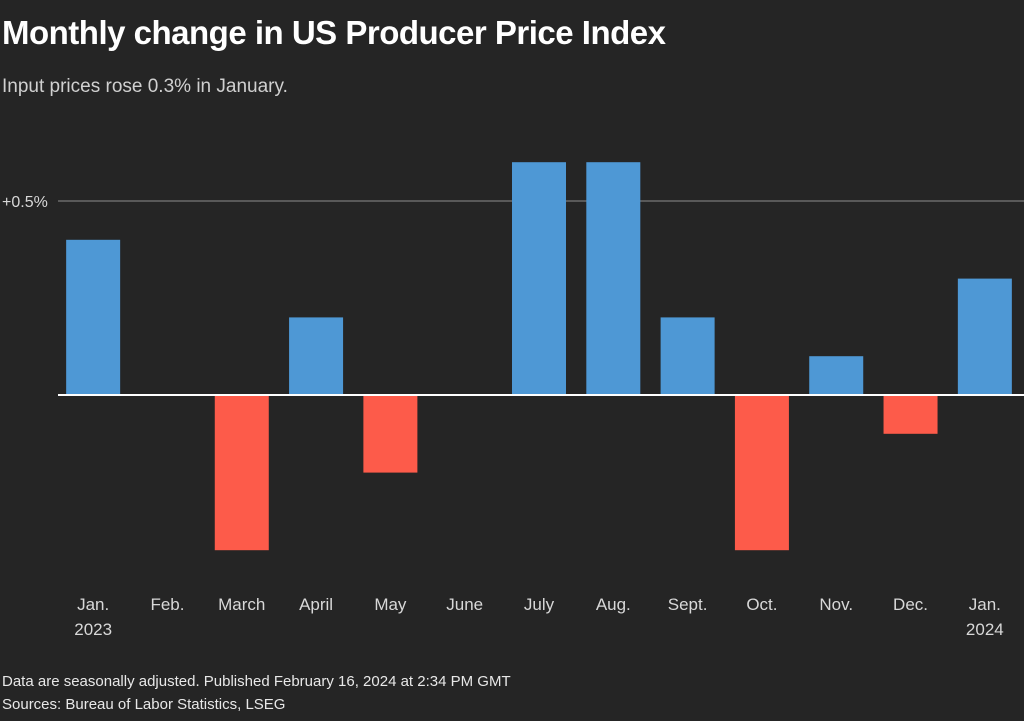  I want to click on x-tick-label: Dec., so click(910, 604).